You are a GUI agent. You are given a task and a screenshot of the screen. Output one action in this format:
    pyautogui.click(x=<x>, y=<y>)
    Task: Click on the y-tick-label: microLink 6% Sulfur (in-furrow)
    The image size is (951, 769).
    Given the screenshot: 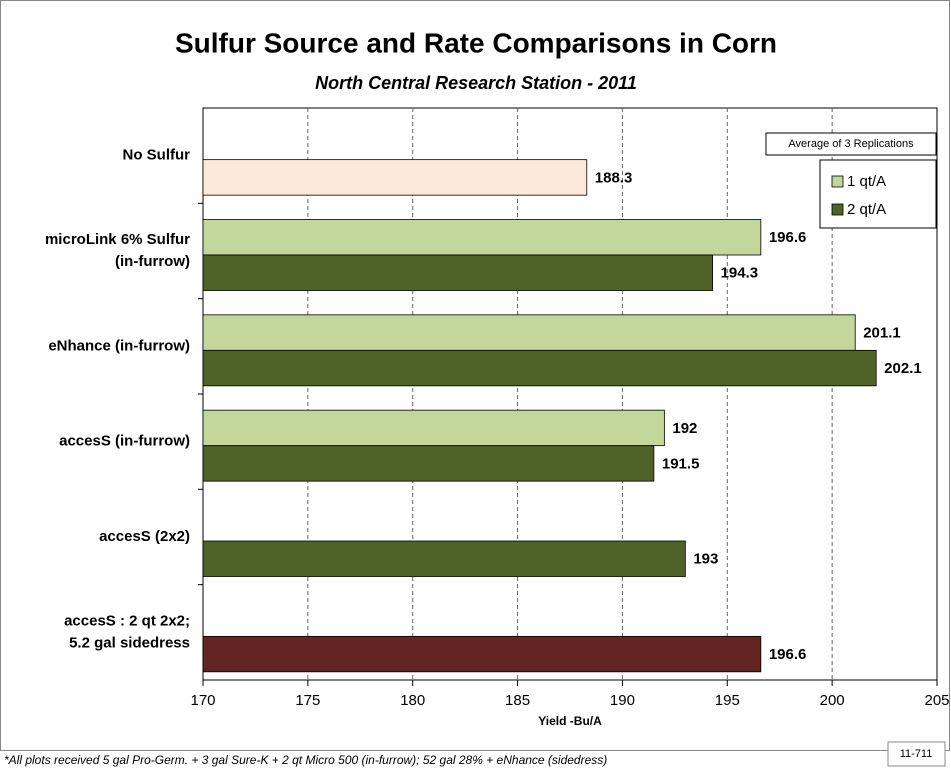 What is the action you would take?
    pyautogui.click(x=117, y=250)
    